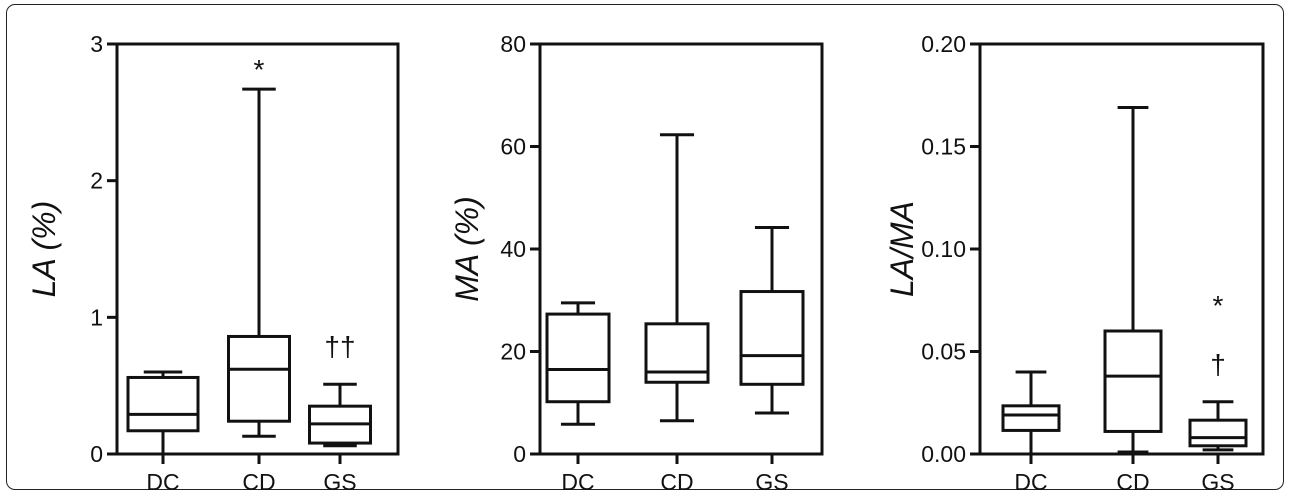 This screenshot has width=1292, height=496. What do you see at coordinates (943, 454) in the screenshot?
I see `y-tick-label: 0.00` at bounding box center [943, 454].